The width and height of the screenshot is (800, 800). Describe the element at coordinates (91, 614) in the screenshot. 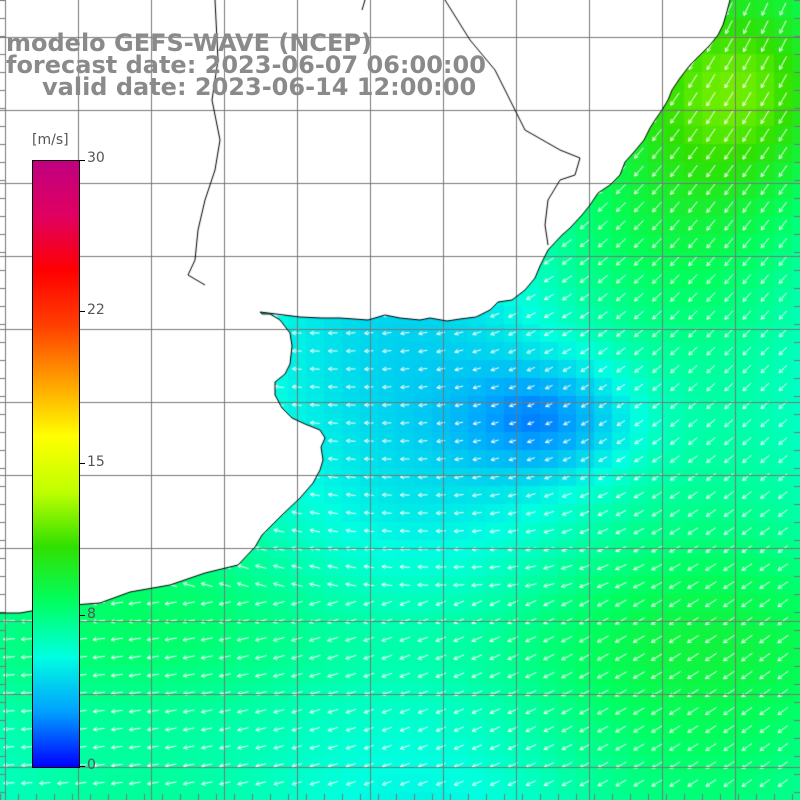

I see `colorbar-tick-8: 8` at that location.